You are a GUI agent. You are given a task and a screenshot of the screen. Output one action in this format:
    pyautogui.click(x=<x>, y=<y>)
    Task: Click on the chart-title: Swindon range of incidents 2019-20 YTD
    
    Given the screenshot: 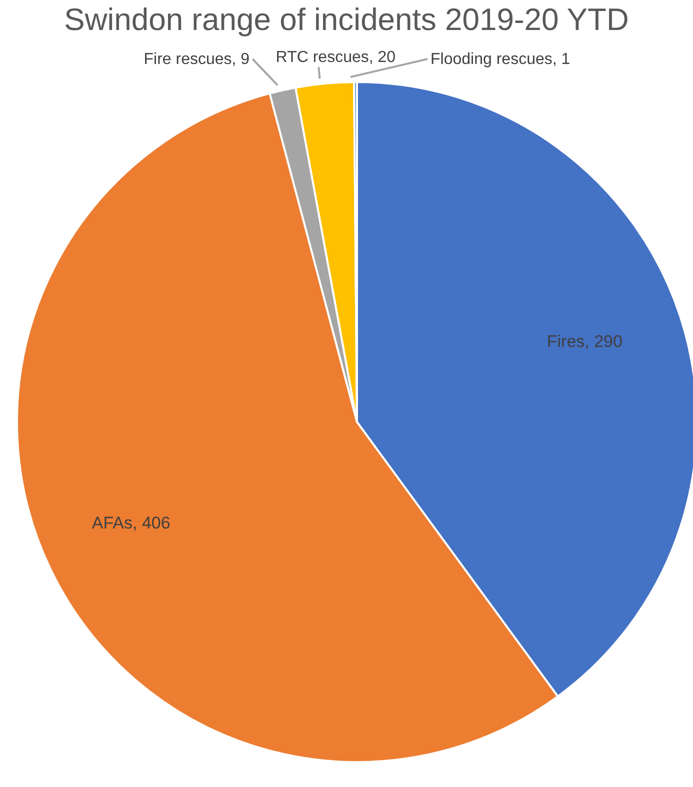 What is the action you would take?
    pyautogui.click(x=346, y=20)
    